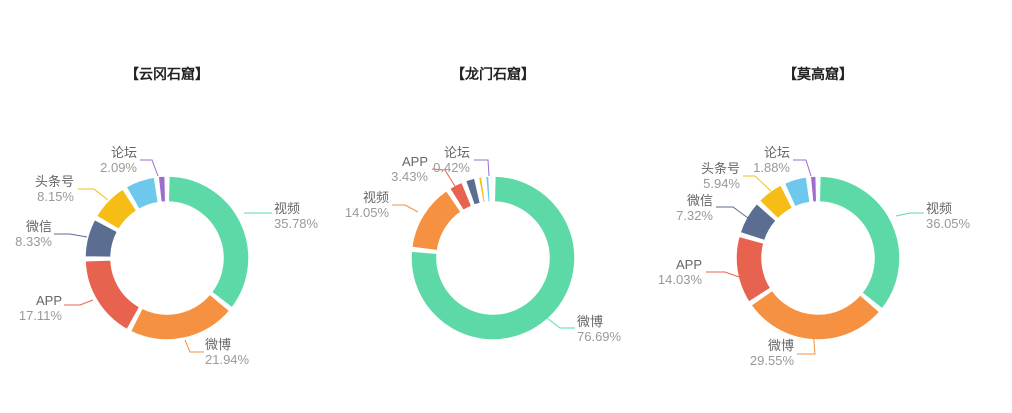  What do you see at coordinates (771, 167) in the screenshot?
I see `slice-label-percent: 1.88%` at bounding box center [771, 167].